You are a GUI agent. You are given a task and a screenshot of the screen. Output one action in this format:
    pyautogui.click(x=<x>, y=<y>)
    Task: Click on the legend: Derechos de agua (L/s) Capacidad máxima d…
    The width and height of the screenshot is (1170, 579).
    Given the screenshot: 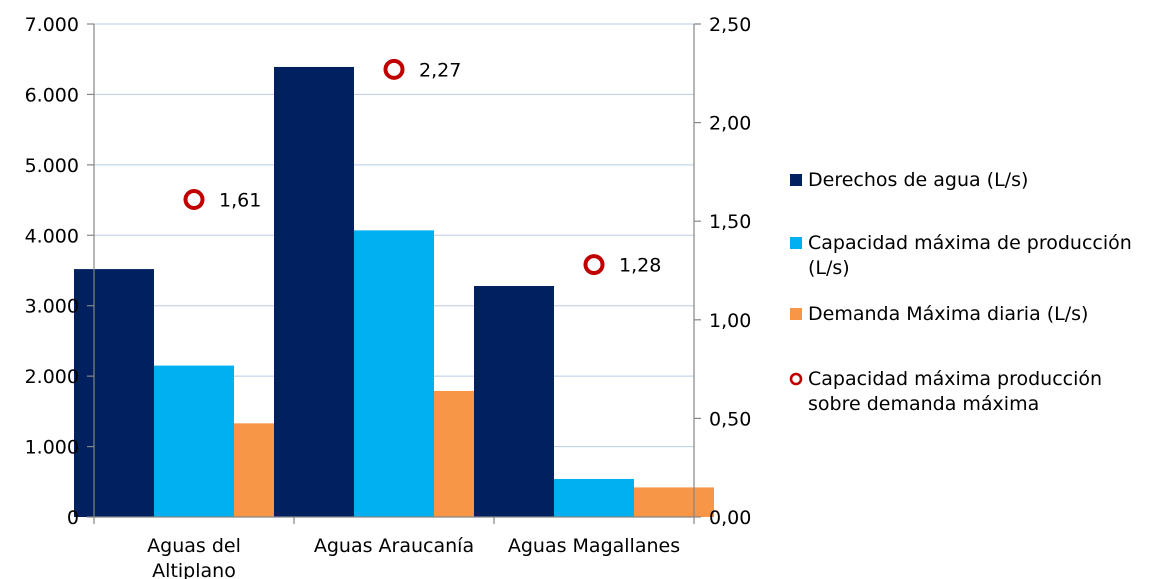 What is the action you would take?
    pyautogui.click(x=960, y=292)
    